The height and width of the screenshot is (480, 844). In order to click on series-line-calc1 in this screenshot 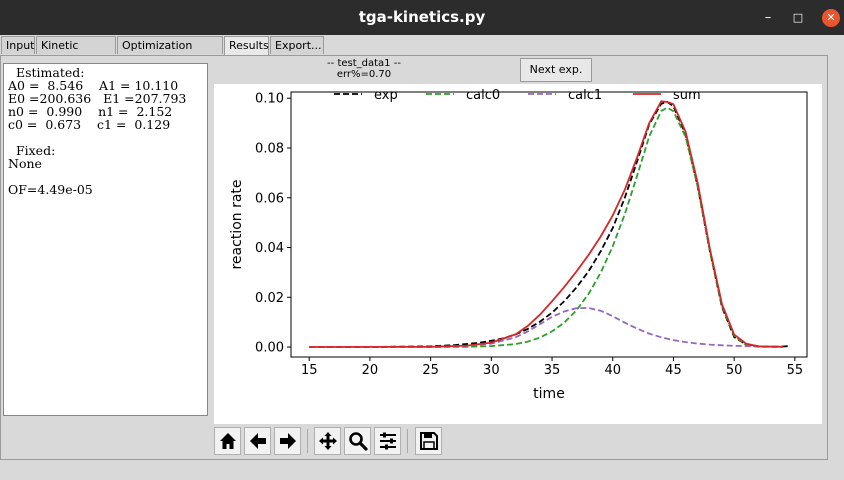, I will do `click(546, 327)`.